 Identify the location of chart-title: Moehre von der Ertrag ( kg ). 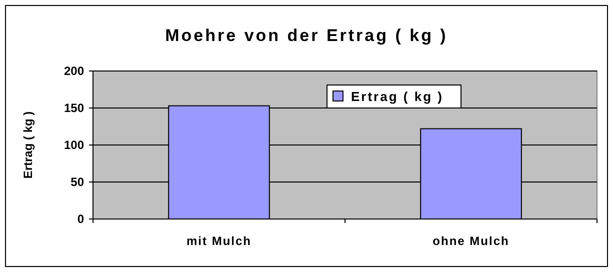
(306, 35).